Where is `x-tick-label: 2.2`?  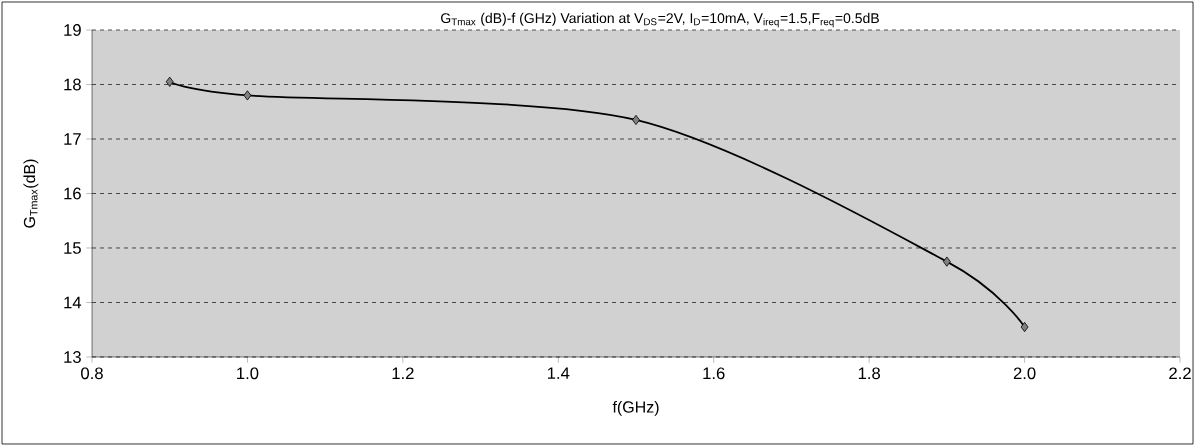
x-tick-label: 2.2 is located at coordinates (1180, 373).